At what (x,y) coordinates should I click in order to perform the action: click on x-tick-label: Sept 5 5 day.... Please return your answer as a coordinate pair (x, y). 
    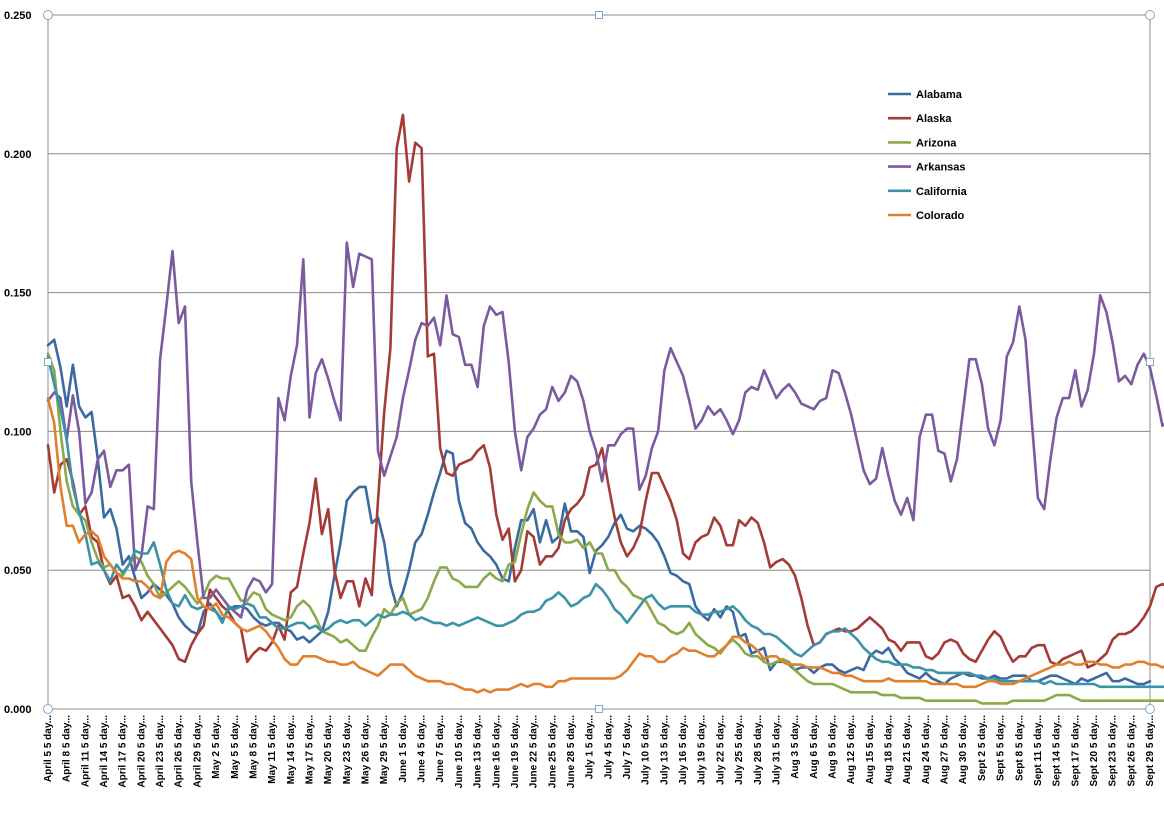
    Looking at the image, I should click on (1001, 748).